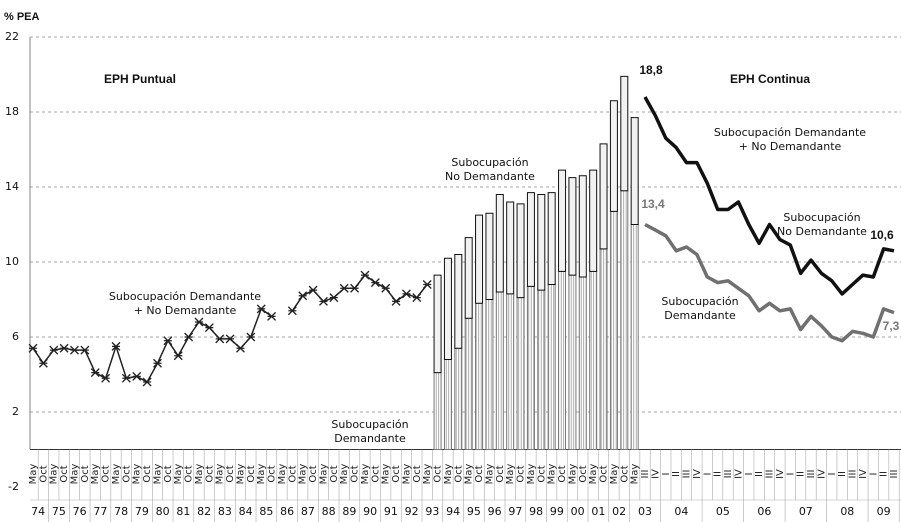  What do you see at coordinates (370, 438) in the screenshot?
I see `annotation: Demandante` at bounding box center [370, 438].